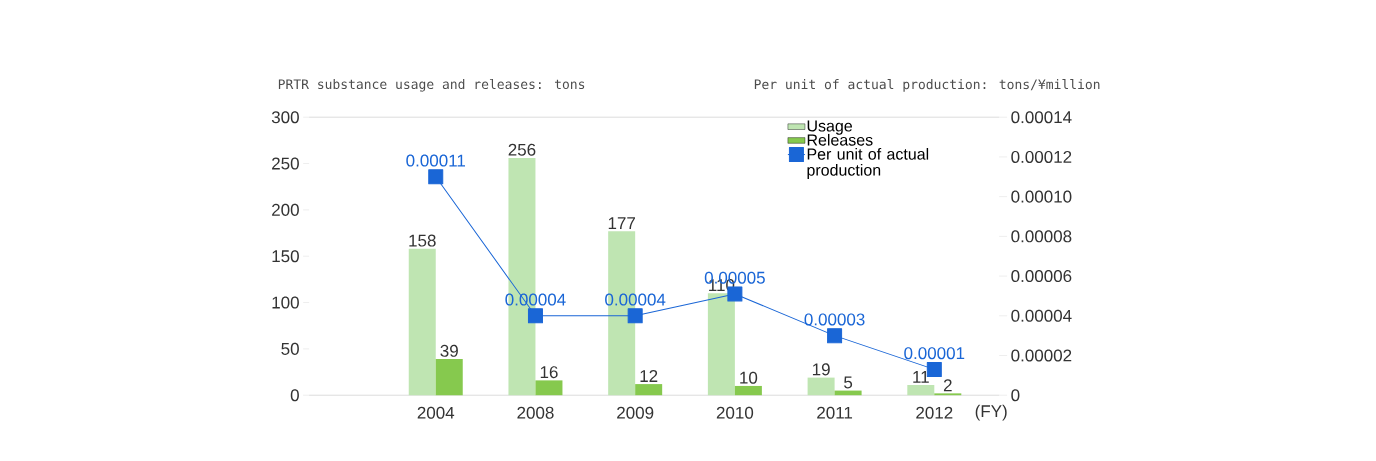  What do you see at coordinates (635, 299) in the screenshot?
I see `data-label: 0.00004` at bounding box center [635, 299].